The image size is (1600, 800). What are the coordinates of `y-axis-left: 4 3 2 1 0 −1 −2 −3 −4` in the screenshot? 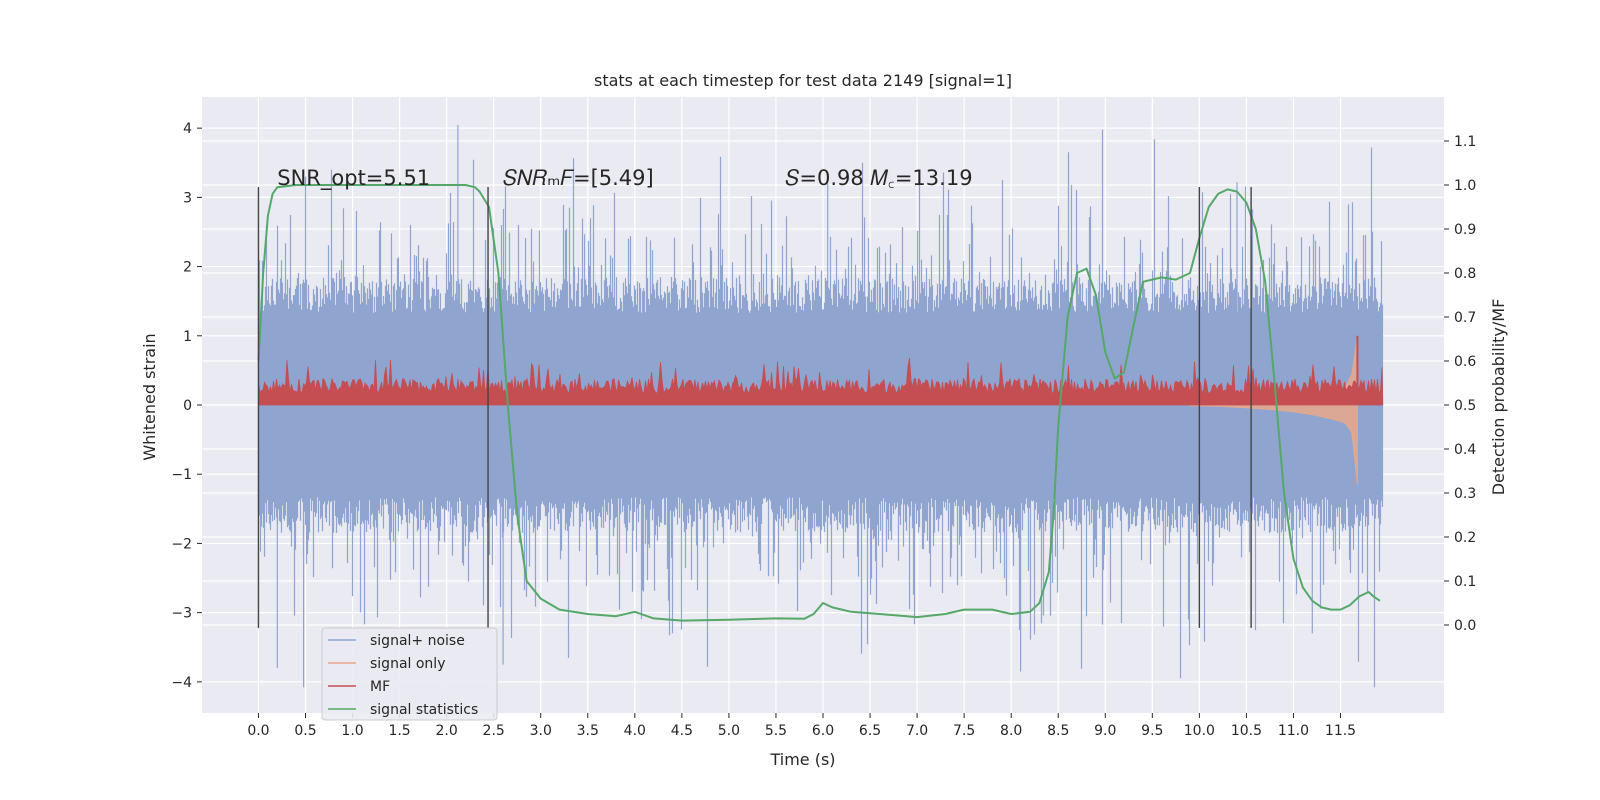 It's located at (186, 406).